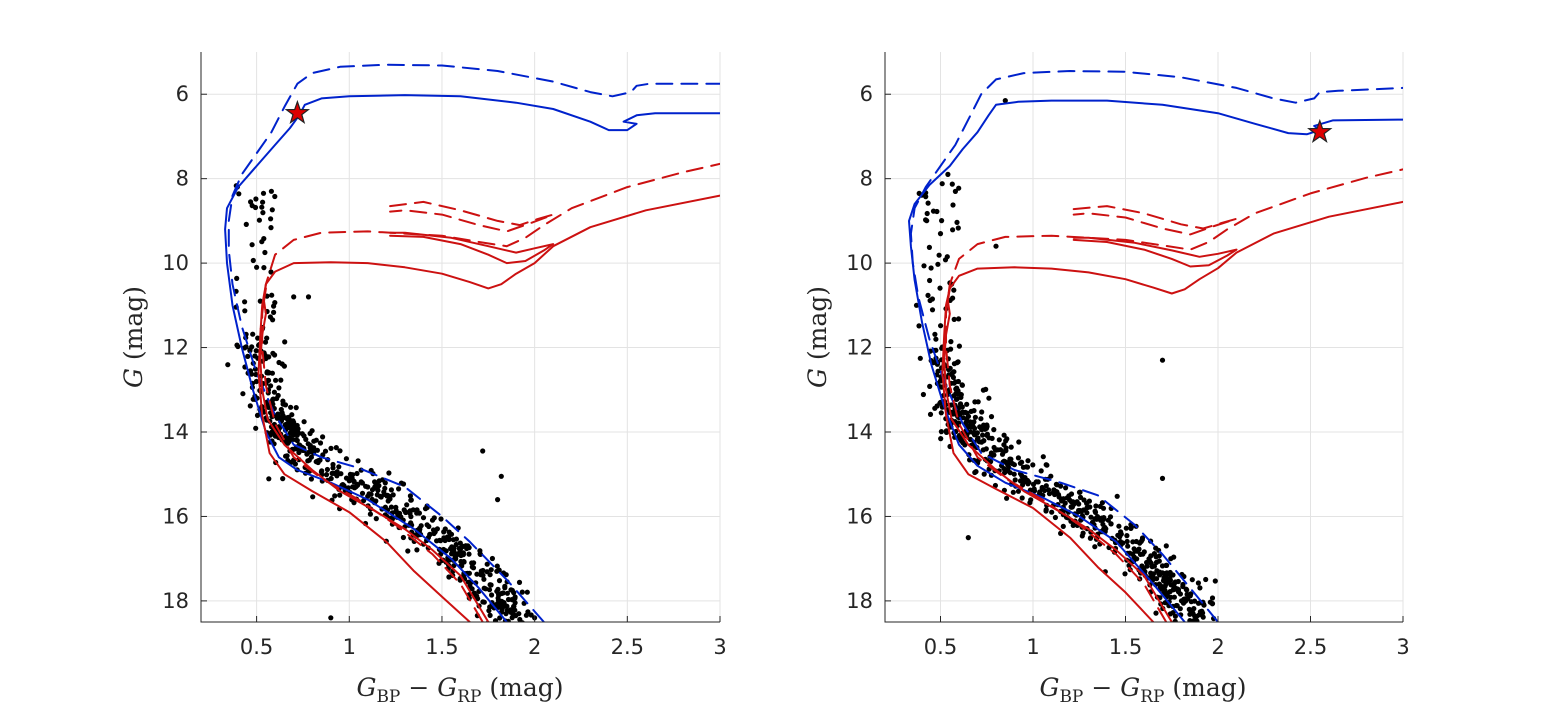  What do you see at coordinates (1032, 647) in the screenshot?
I see `x-tick-label: 1` at bounding box center [1032, 647].